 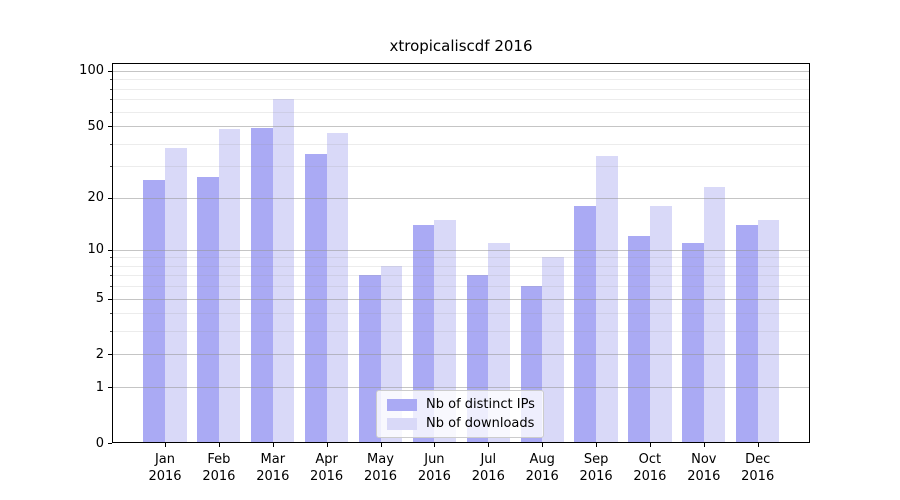 I want to click on legend-item-downloads: Nb of downloads, so click(x=460, y=423).